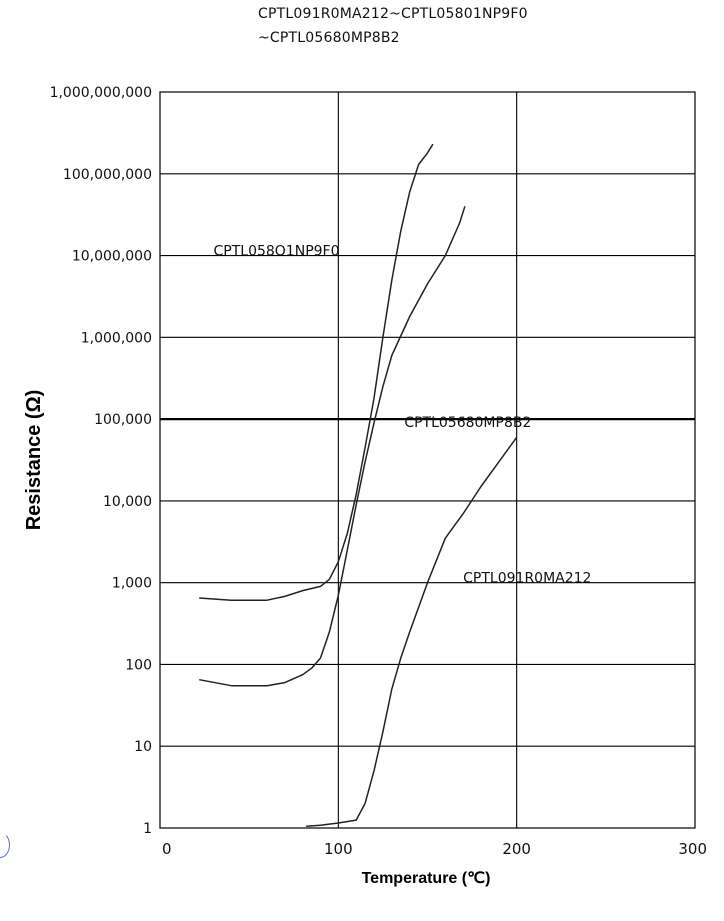  I want to click on y-tick-label: 100, so click(138, 665).